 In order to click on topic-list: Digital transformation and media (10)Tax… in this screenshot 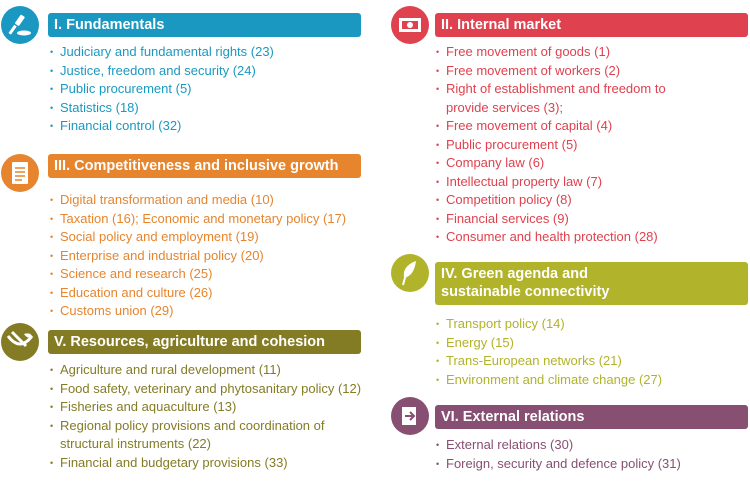, I will do `click(210, 256)`.